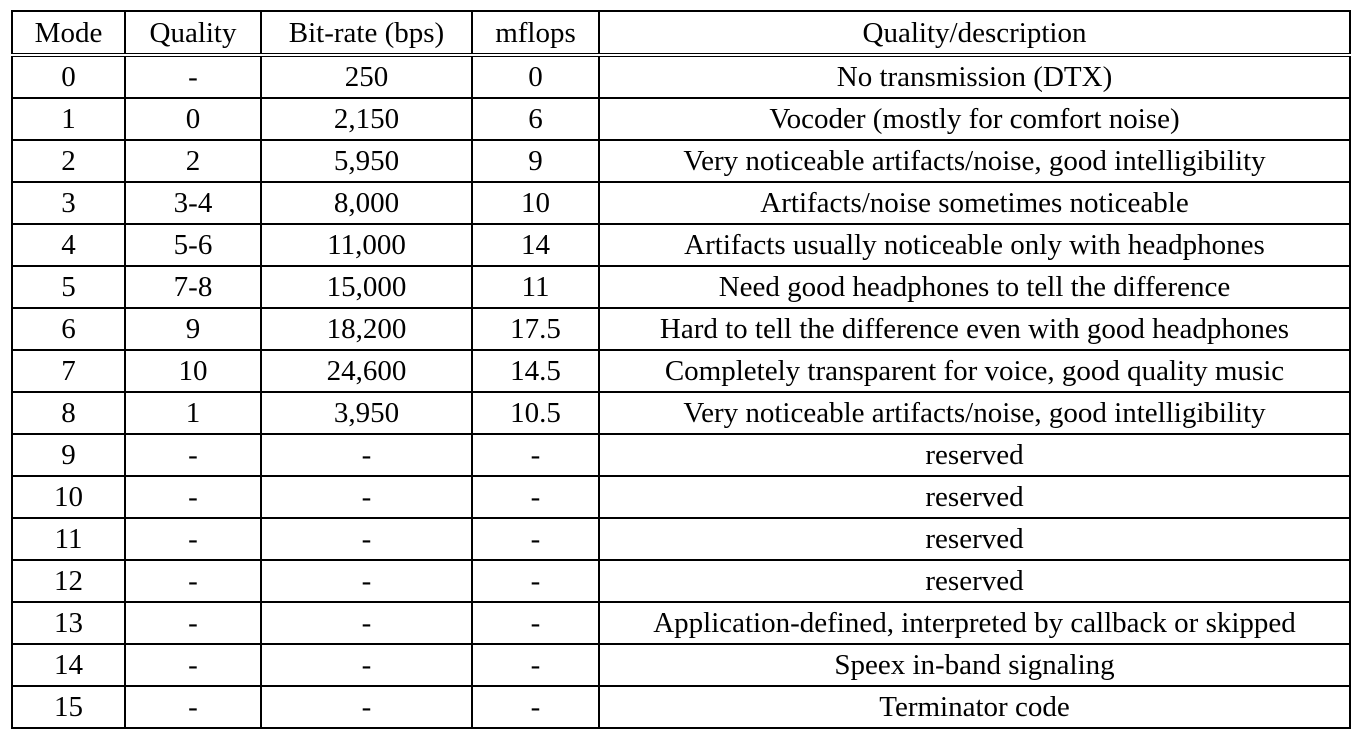  Describe the element at coordinates (535, 76) in the screenshot. I see `cell-mflops: 0` at that location.